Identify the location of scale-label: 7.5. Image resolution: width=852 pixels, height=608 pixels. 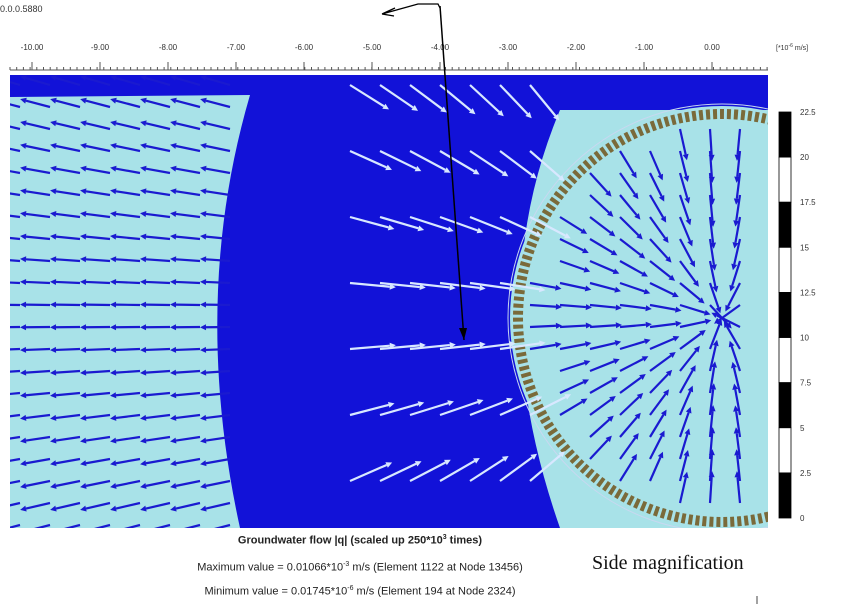
(806, 383).